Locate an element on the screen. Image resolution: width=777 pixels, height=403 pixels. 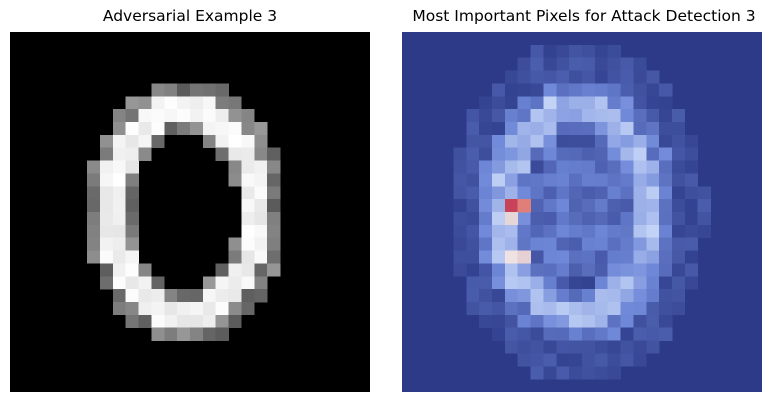
adversarial-example-title: Adversarial Example 3 is located at coordinates (190, 16).